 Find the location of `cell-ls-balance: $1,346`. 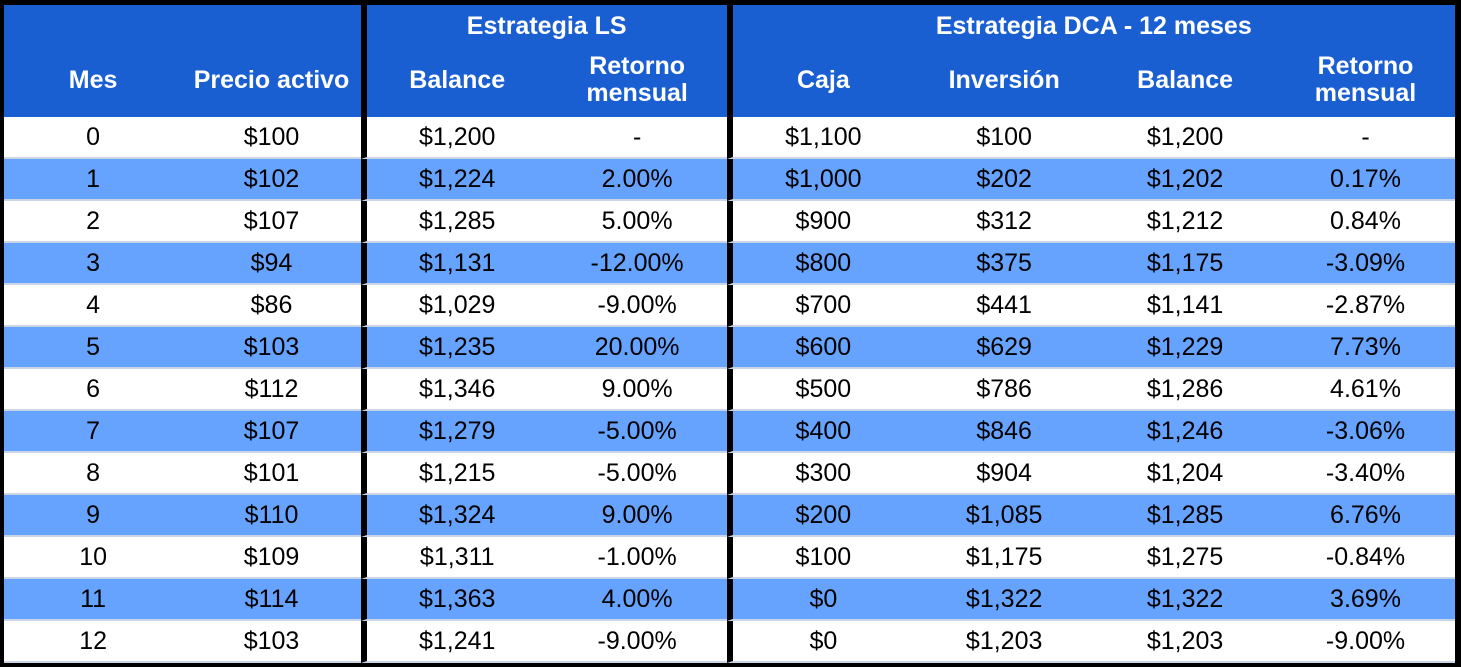

cell-ls-balance: $1,346 is located at coordinates (454, 390).